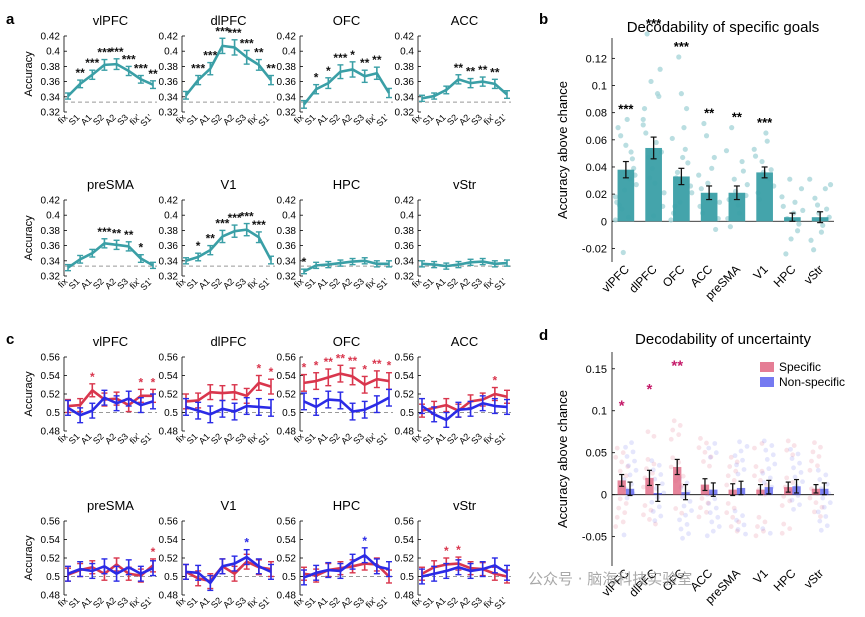  What do you see at coordinates (599, 87) in the screenshot?
I see `y-tick-label: 0.1` at bounding box center [599, 87].